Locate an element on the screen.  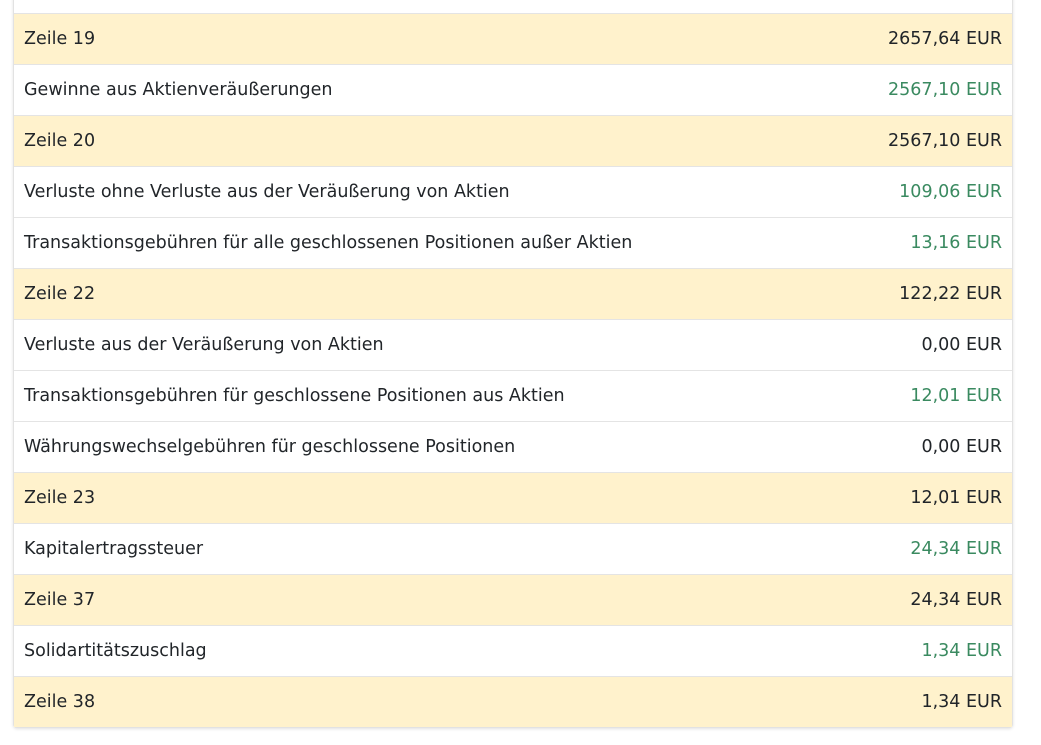
table-row: Solidartitätszuschlag 1,34 EUR is located at coordinates (513, 651).